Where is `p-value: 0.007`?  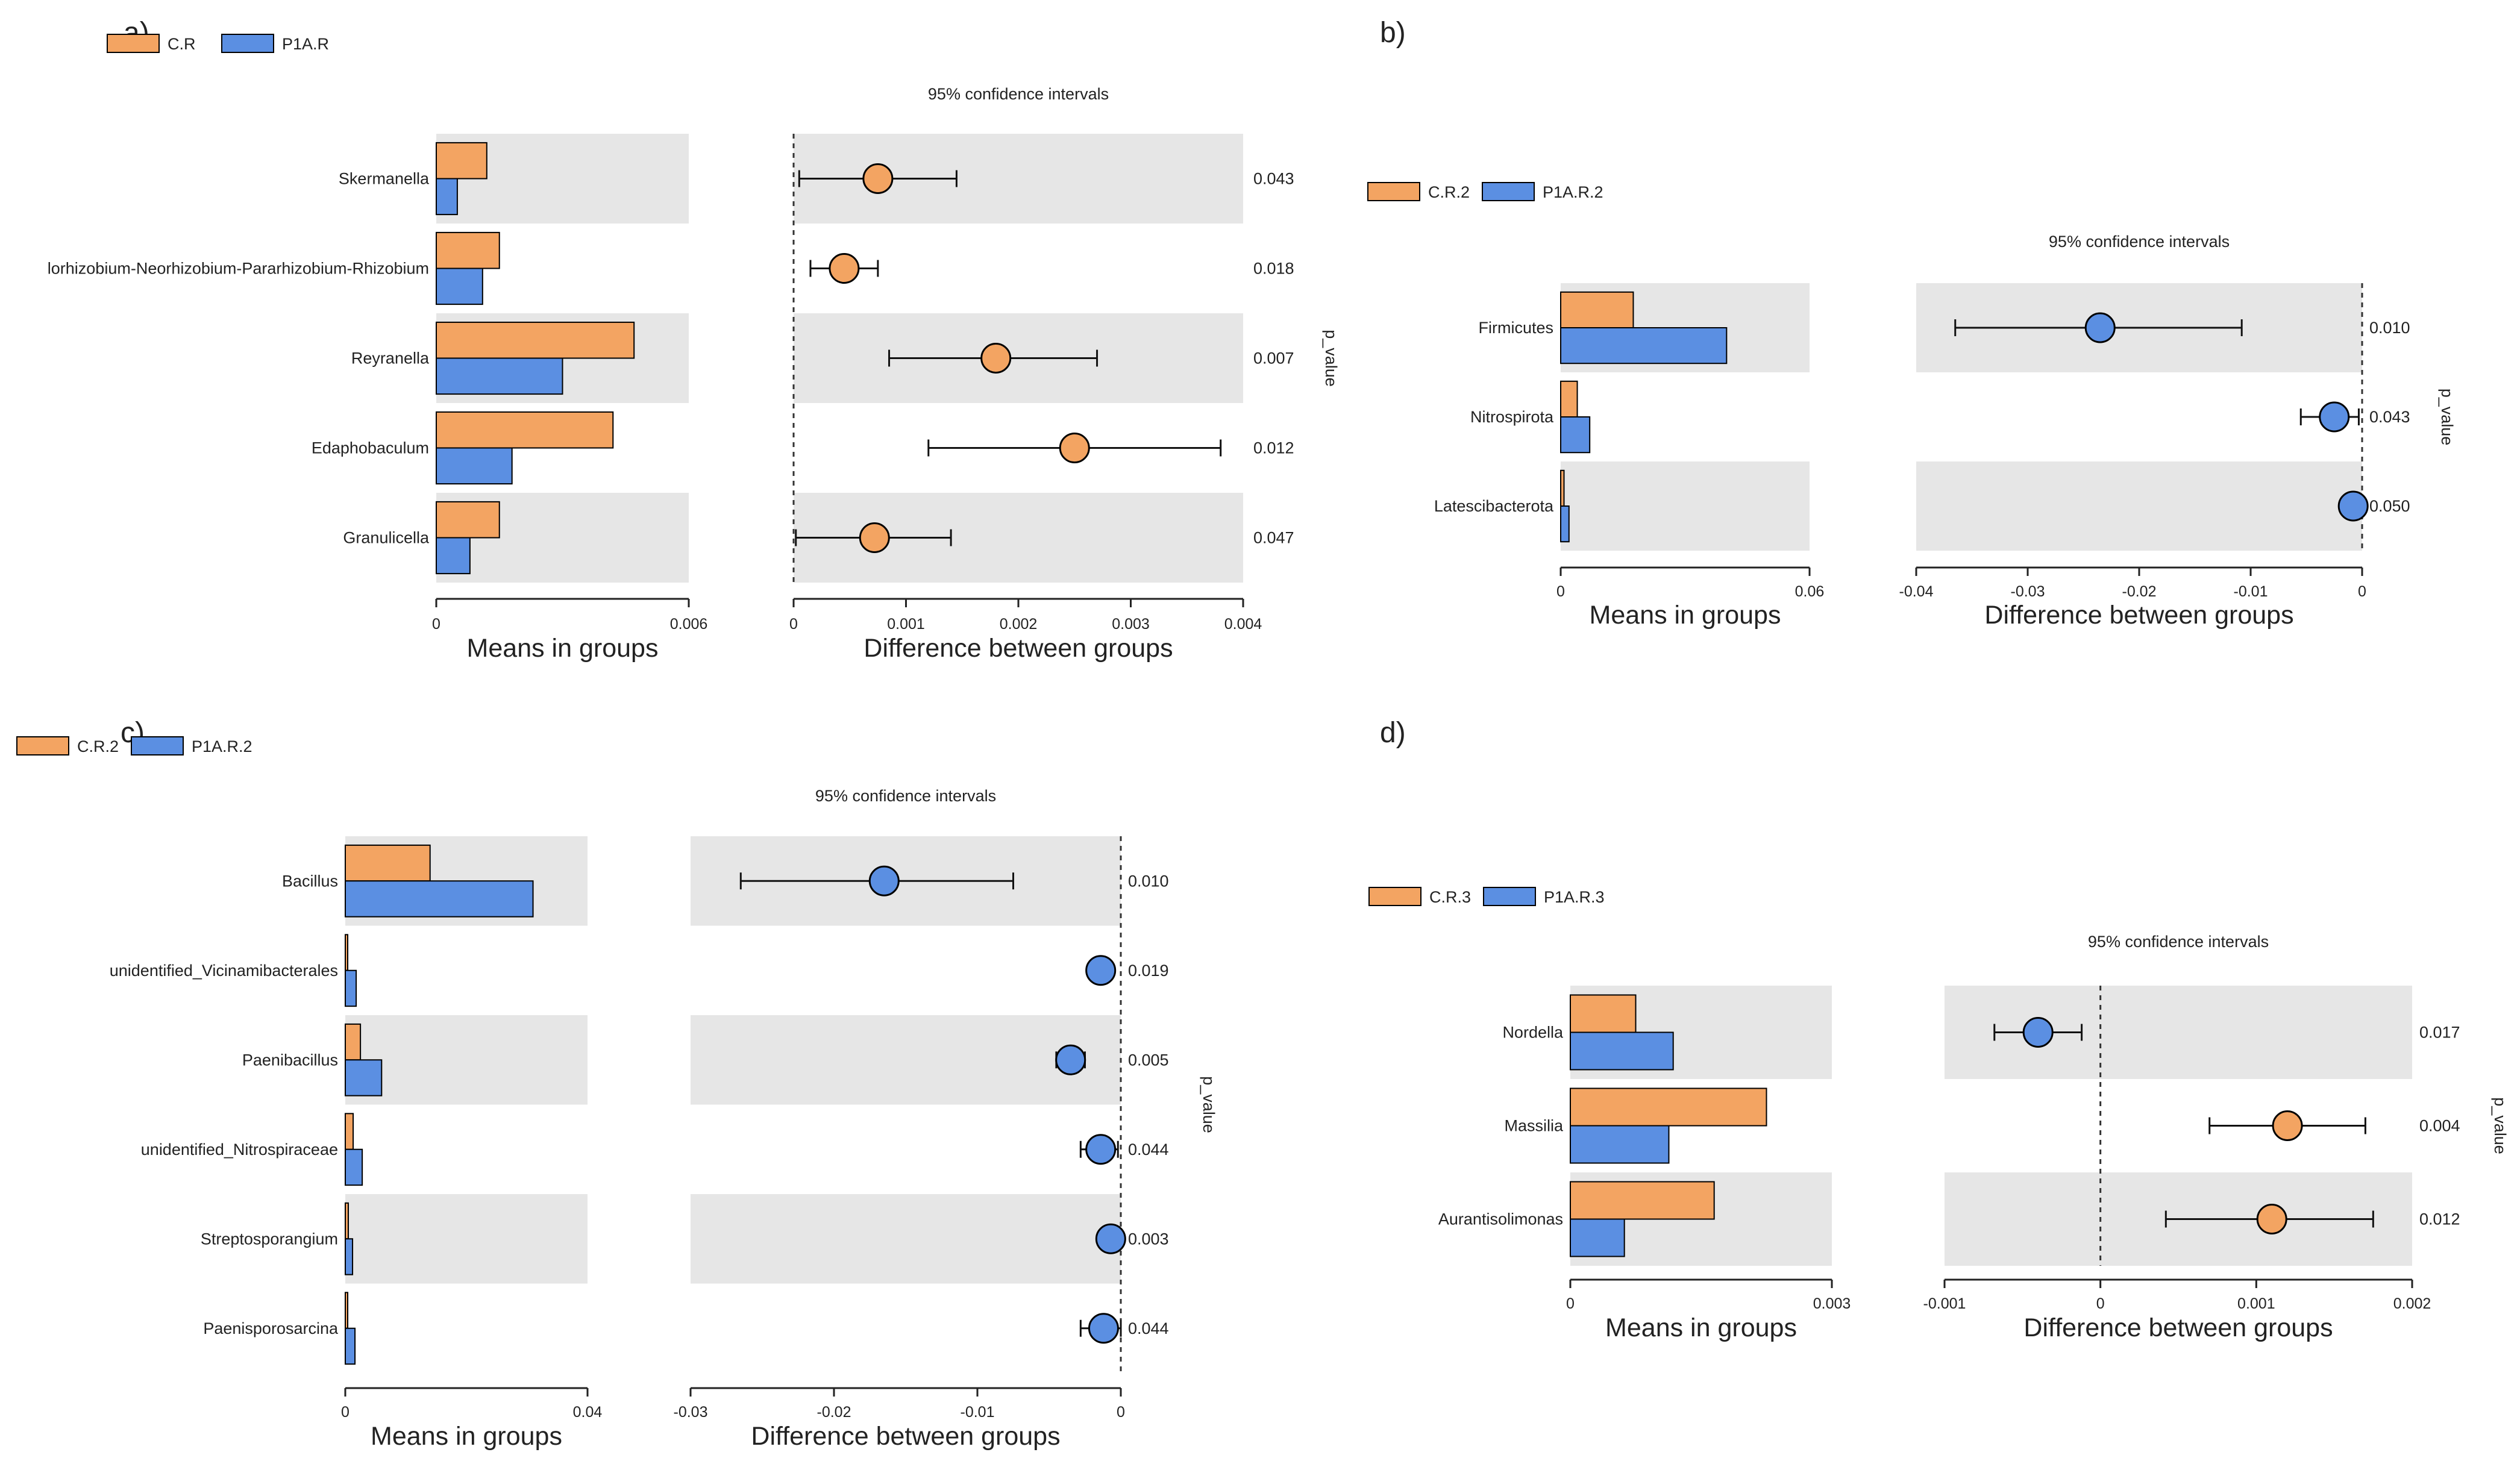 p-value: 0.007 is located at coordinates (1273, 358).